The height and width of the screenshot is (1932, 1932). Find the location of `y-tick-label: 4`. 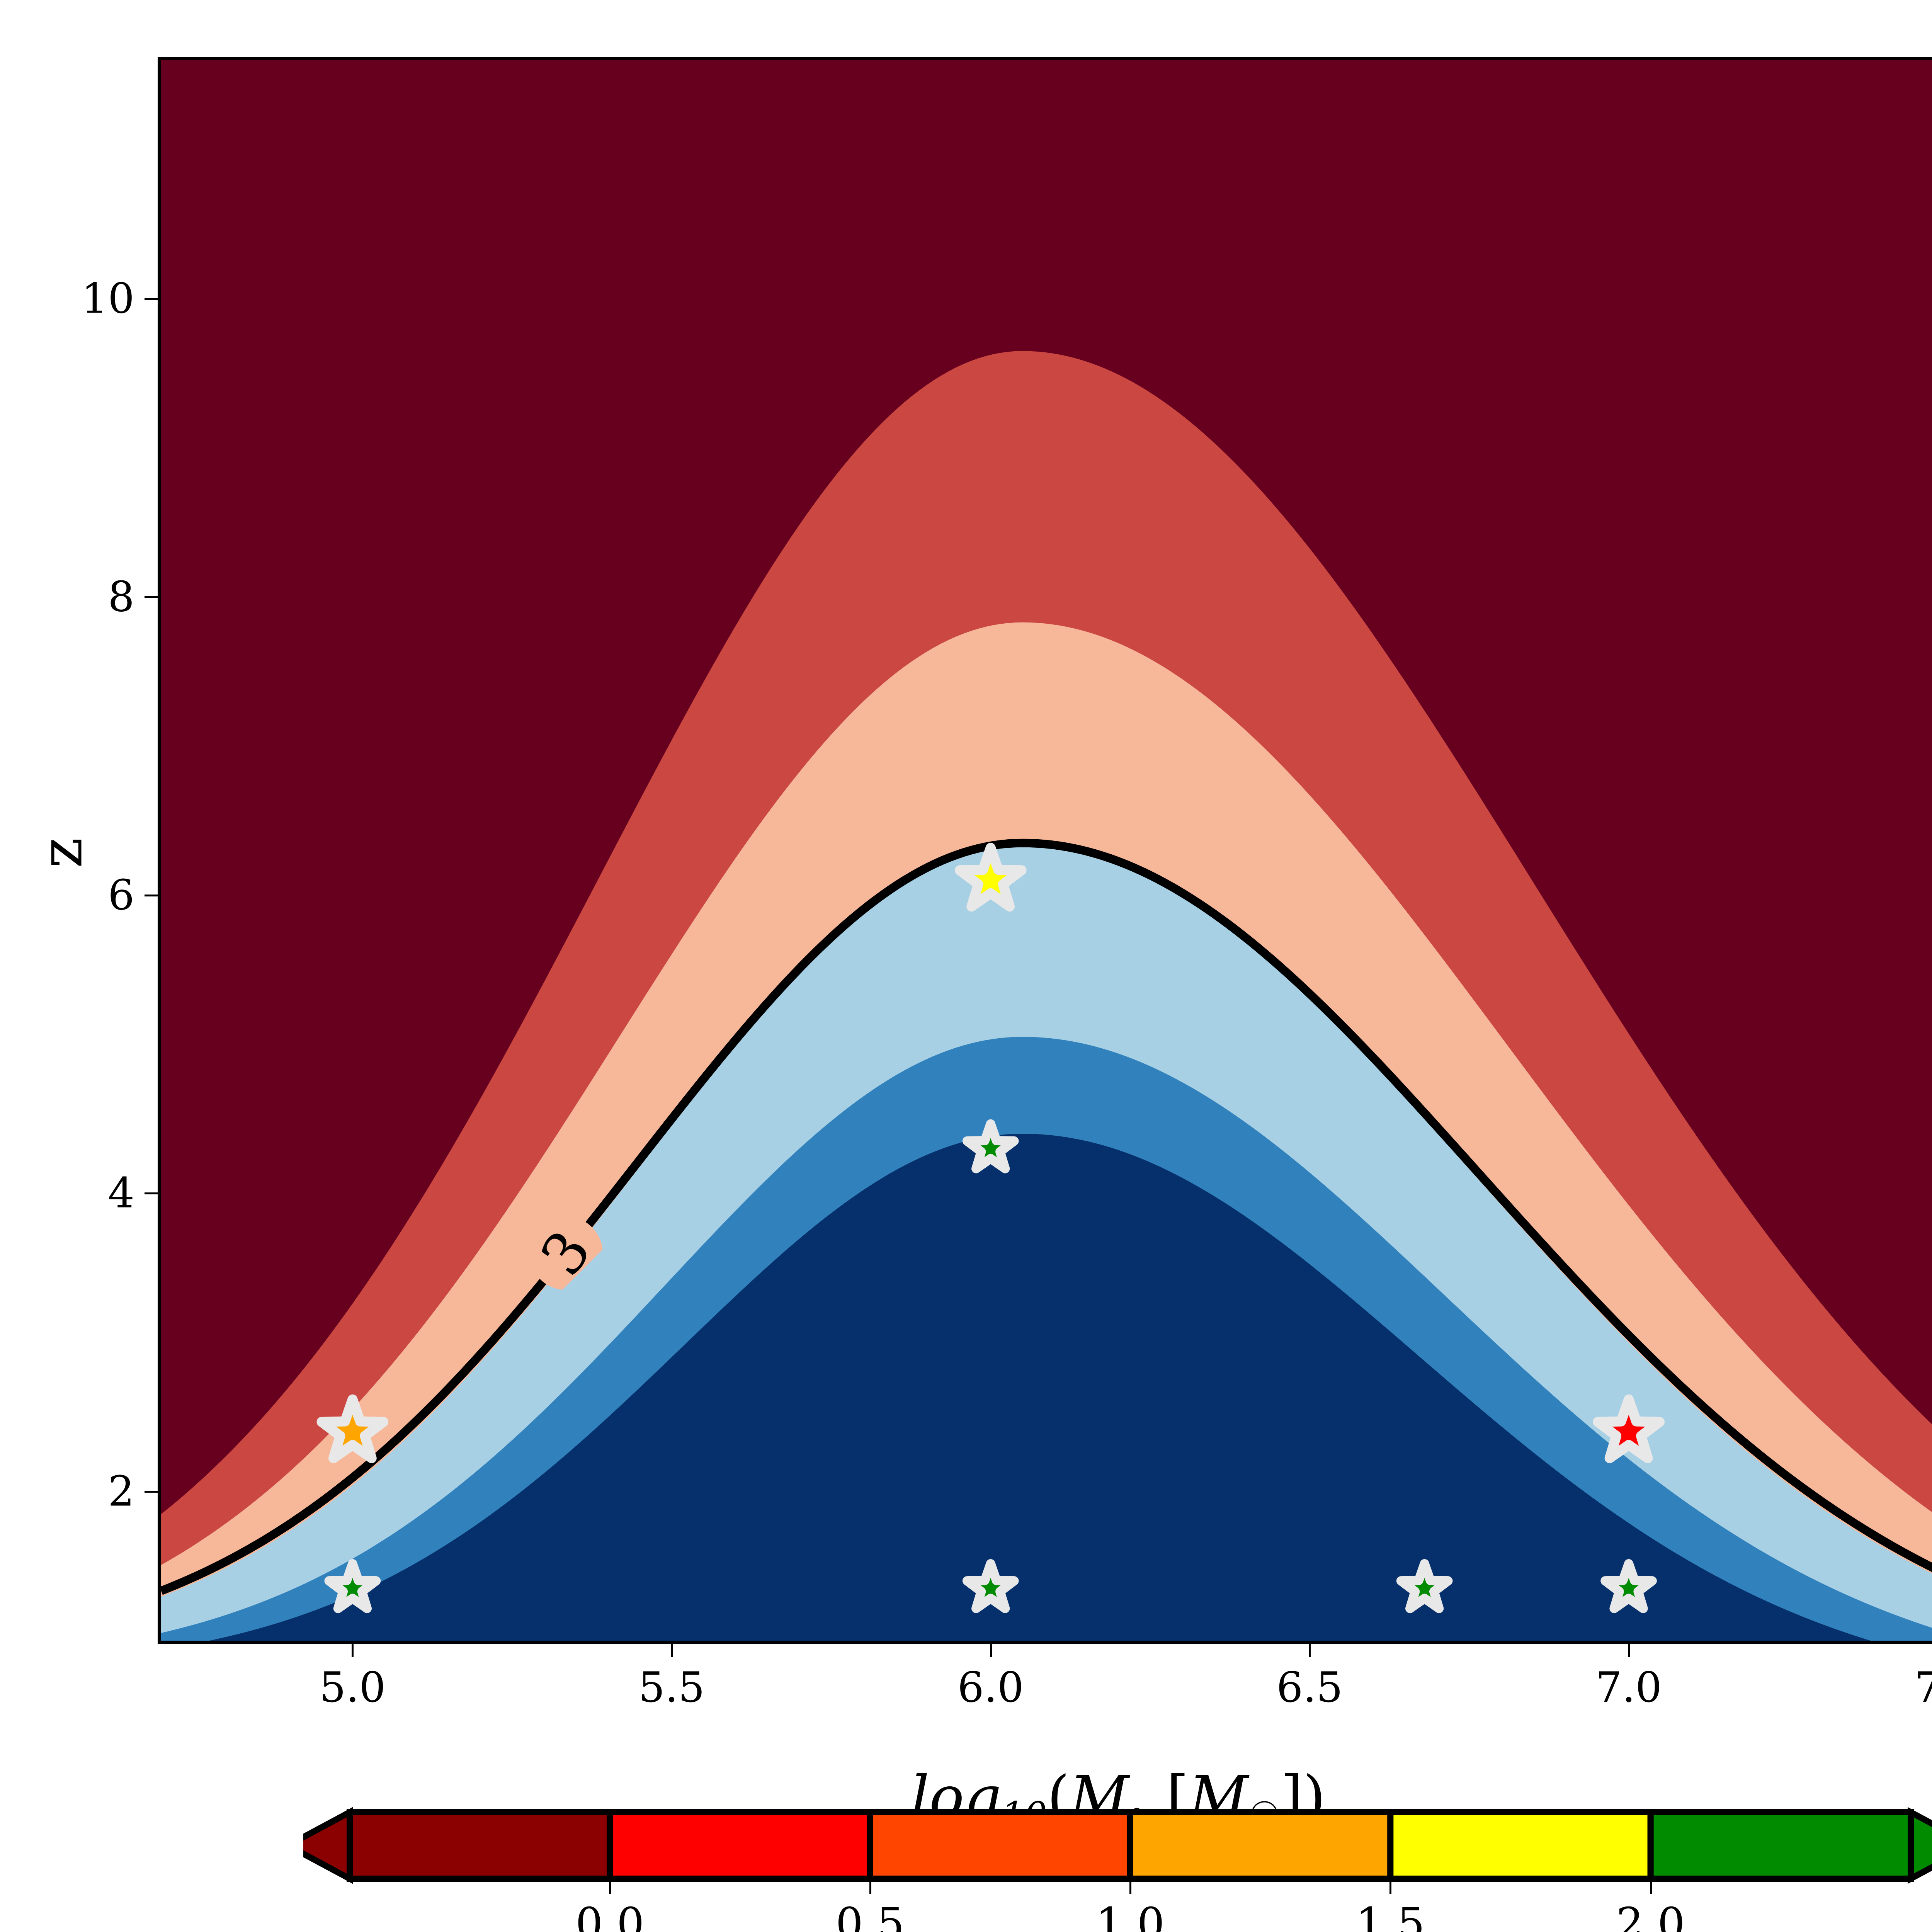

y-tick-label: 4 is located at coordinates (121, 1193).